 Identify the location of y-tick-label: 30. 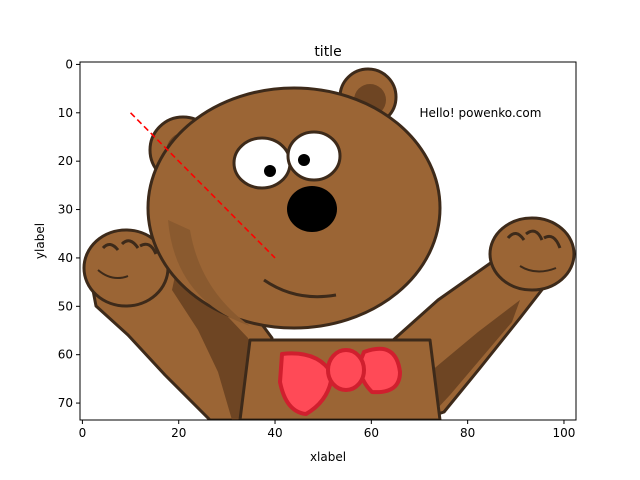
(65, 210).